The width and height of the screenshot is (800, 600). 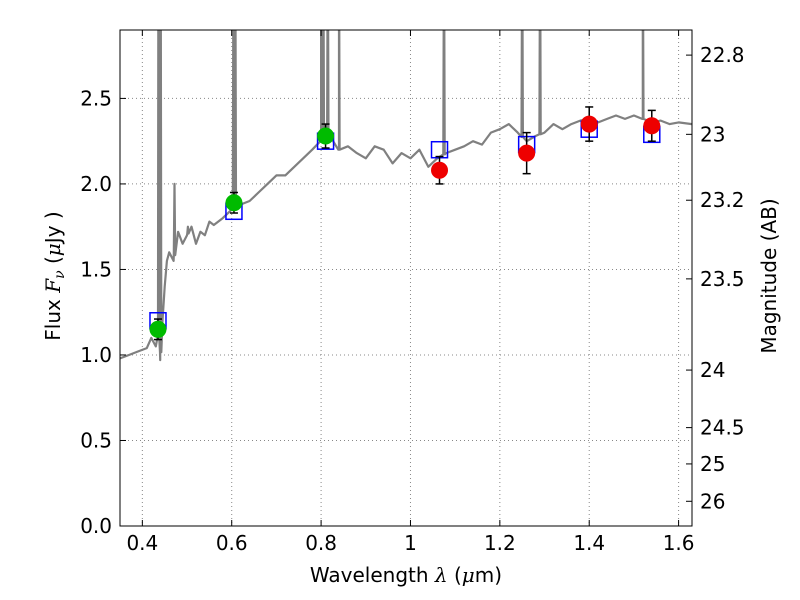 I want to click on y-tick-label: 2.5, so click(x=96, y=98).